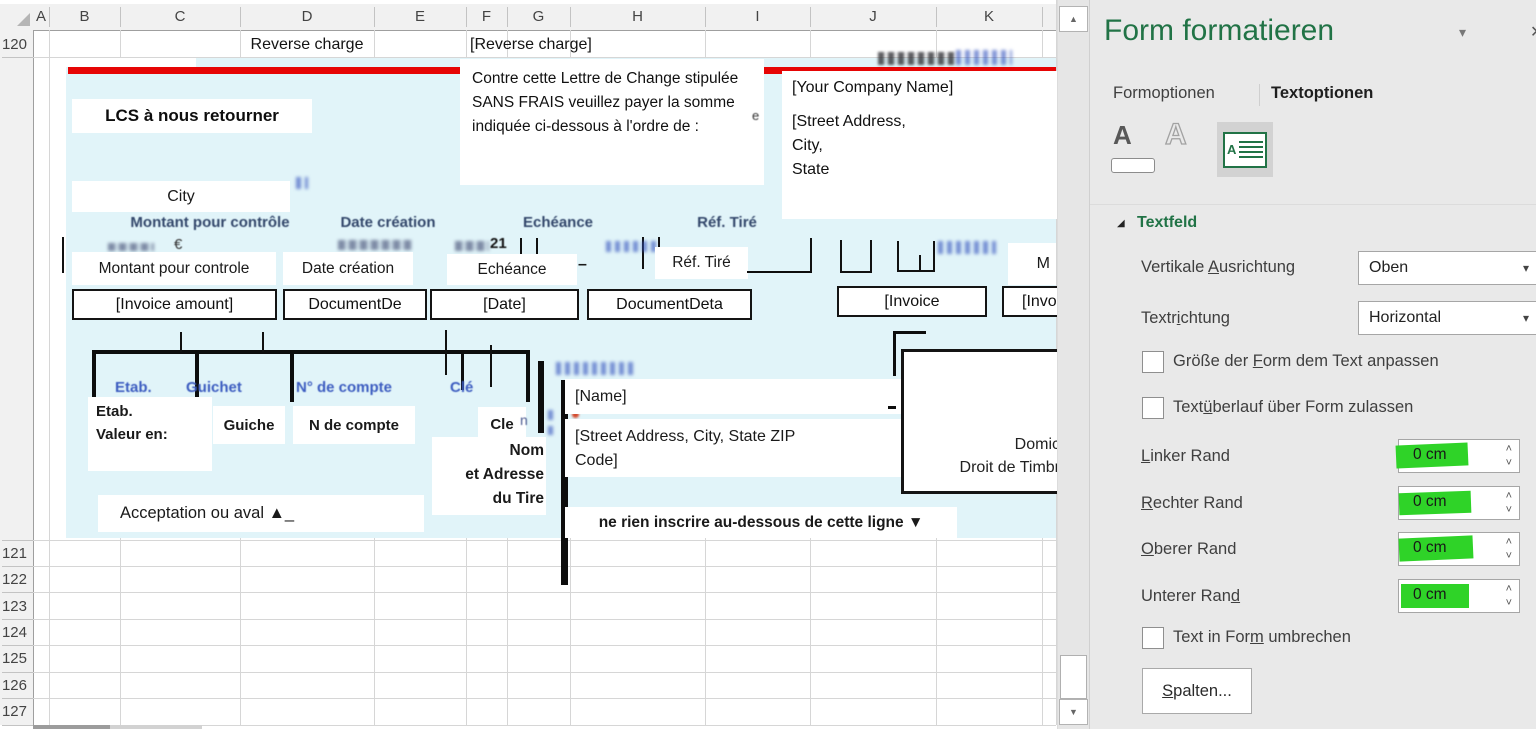 The height and width of the screenshot is (729, 1536). I want to click on nom-adresse-box: Nom et Adresse du Tire, so click(489, 476).